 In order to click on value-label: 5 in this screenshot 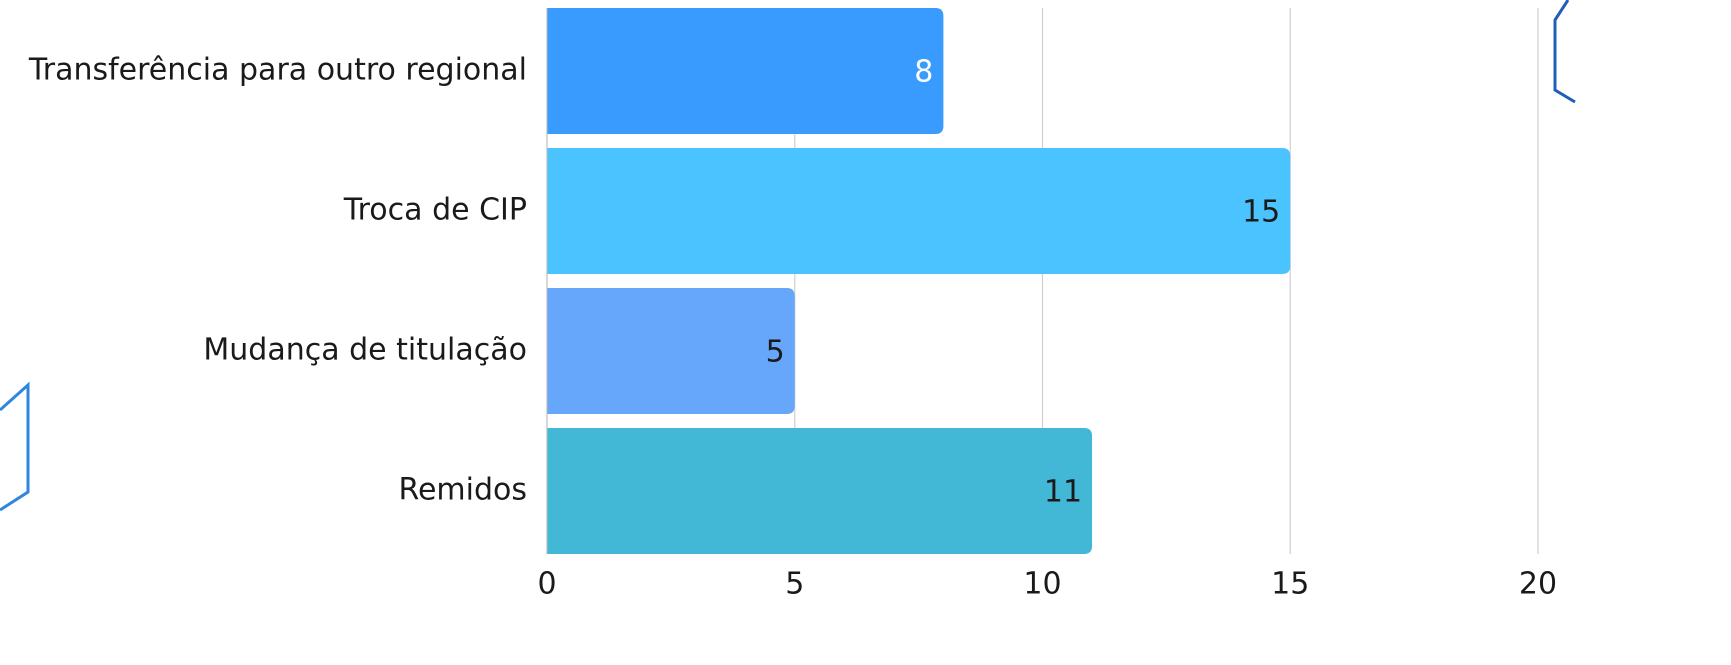, I will do `click(775, 352)`.